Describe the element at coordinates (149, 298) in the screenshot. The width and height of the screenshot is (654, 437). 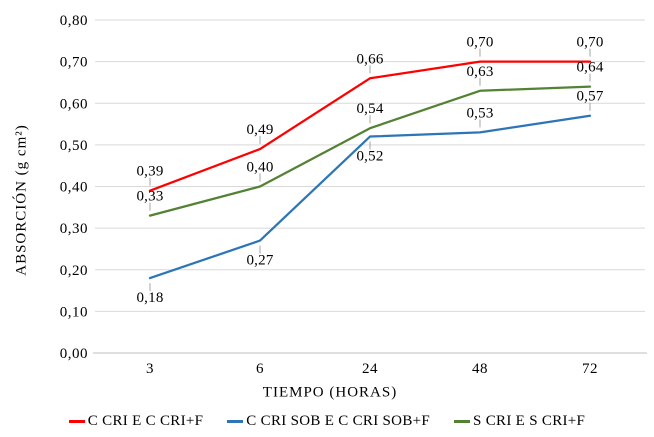
I see `data-label: 0,18` at that location.